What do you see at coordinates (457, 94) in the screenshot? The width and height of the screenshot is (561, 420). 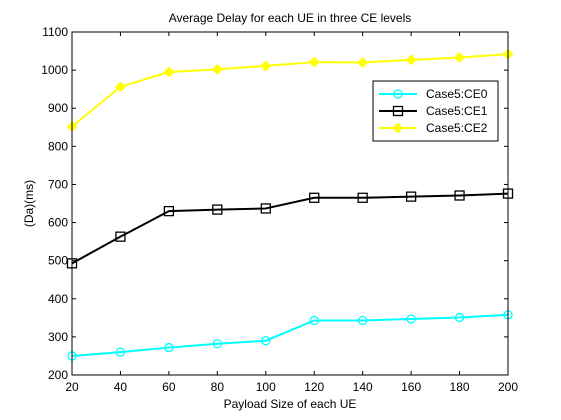 I see `legend-entry-label: Case5:CE0` at bounding box center [457, 94].